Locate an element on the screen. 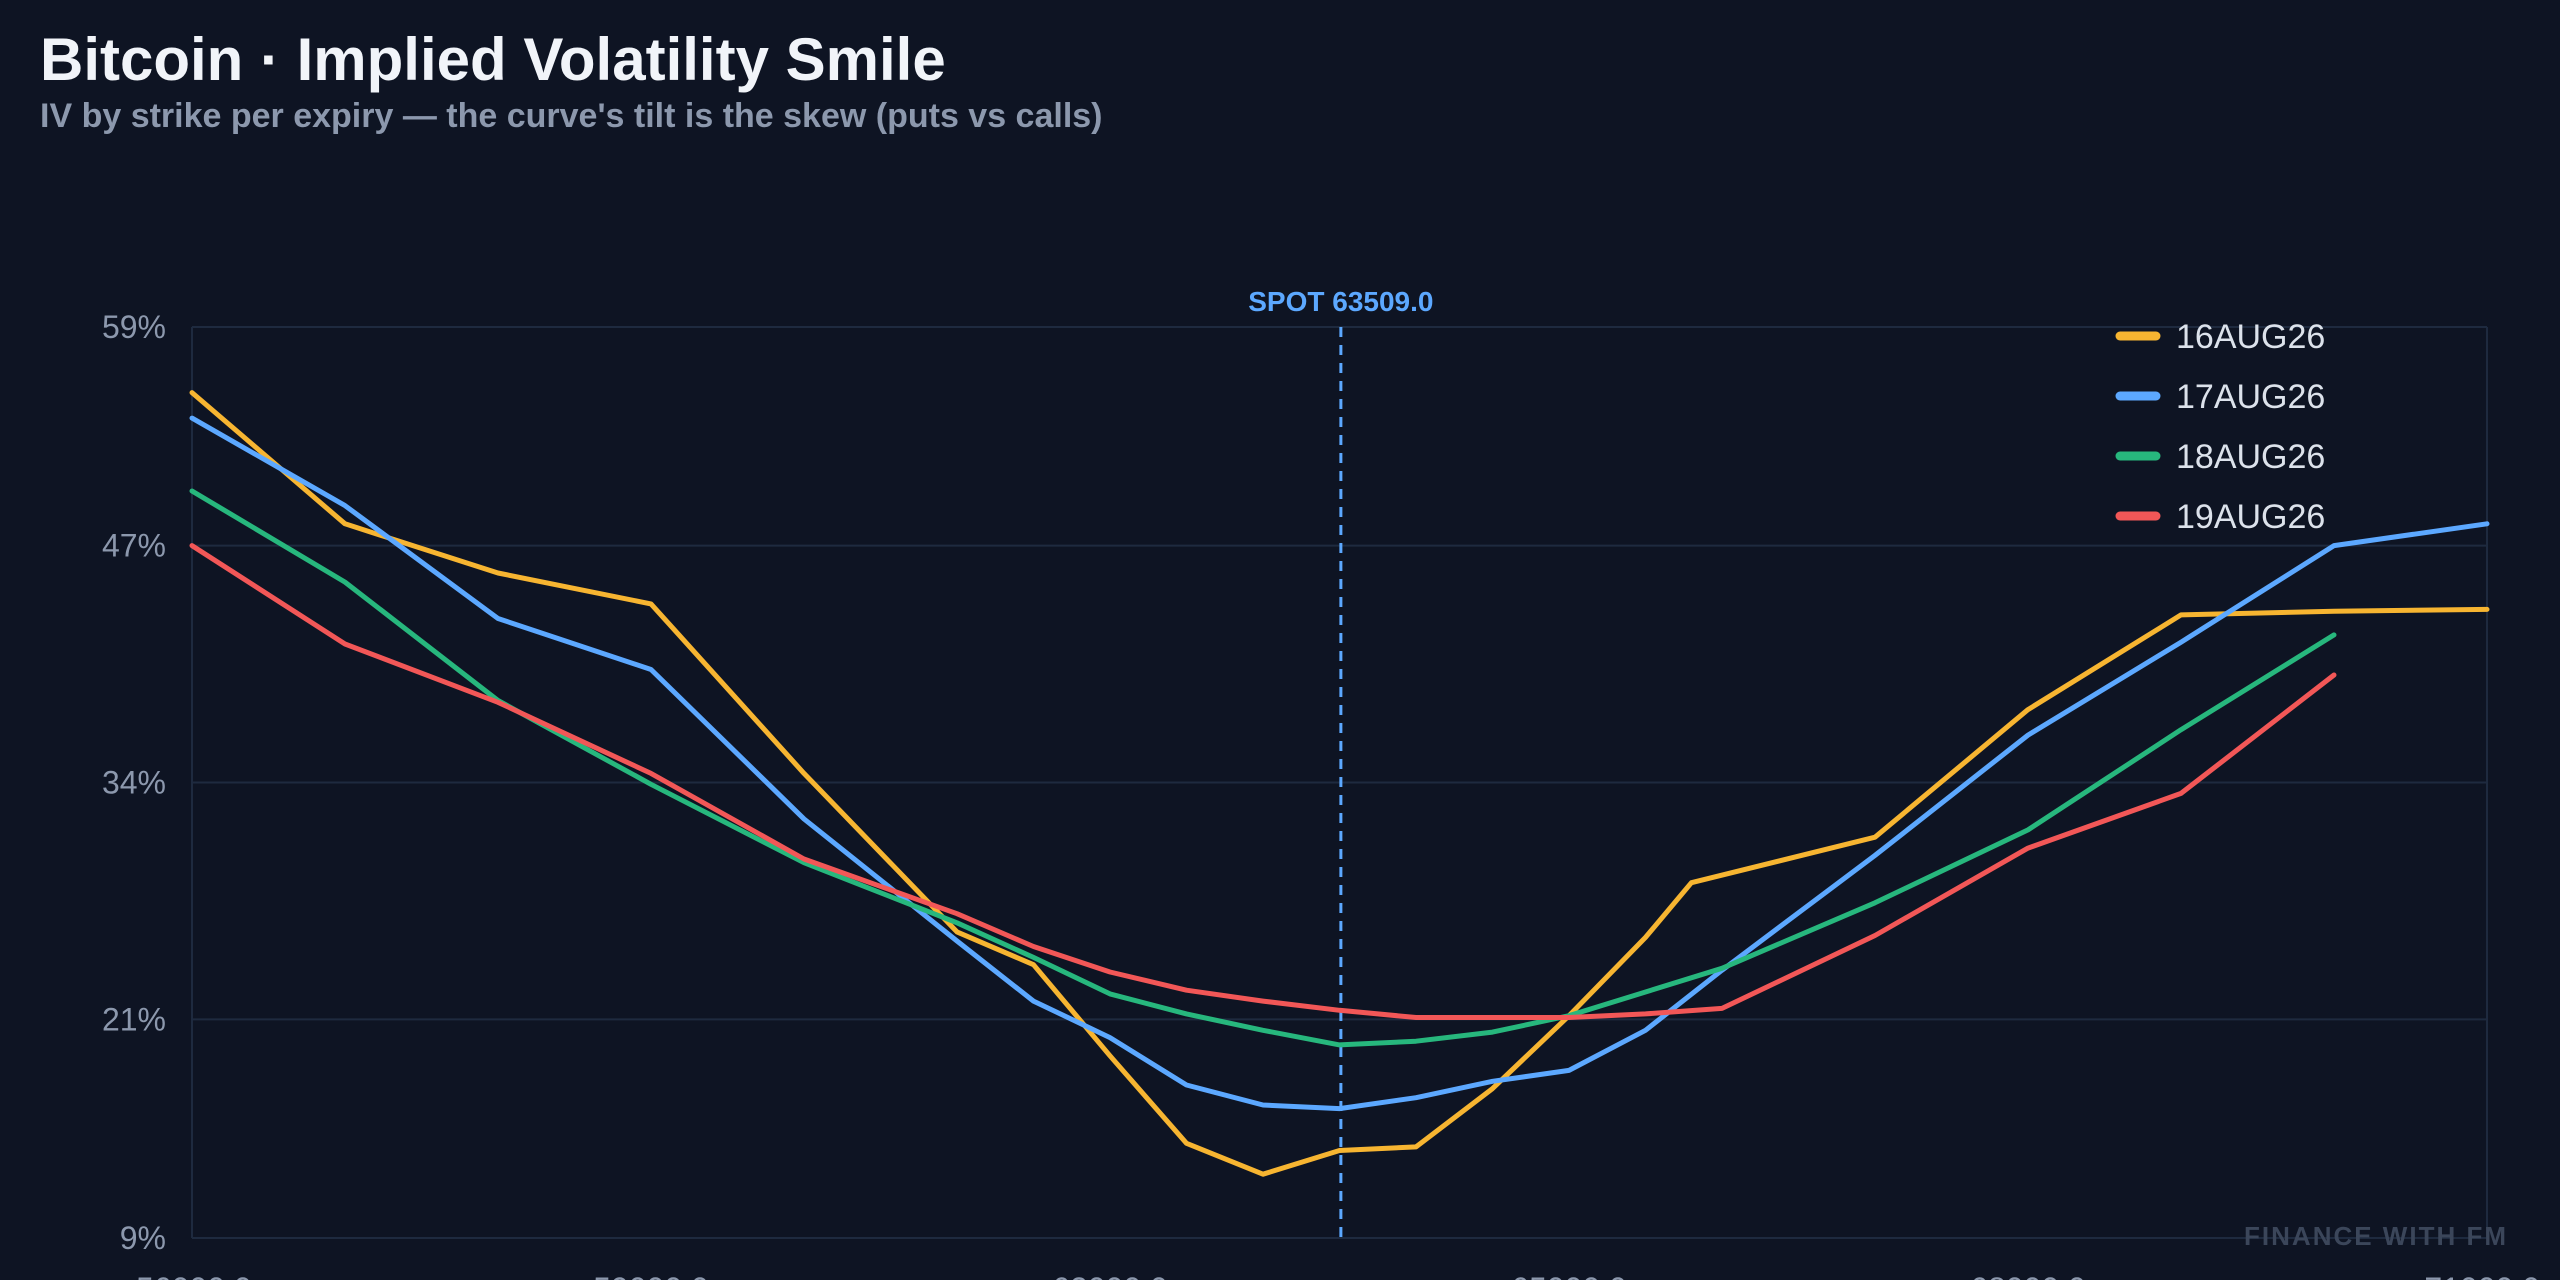  x-tick-label: 59000.0 is located at coordinates (651, 1275).